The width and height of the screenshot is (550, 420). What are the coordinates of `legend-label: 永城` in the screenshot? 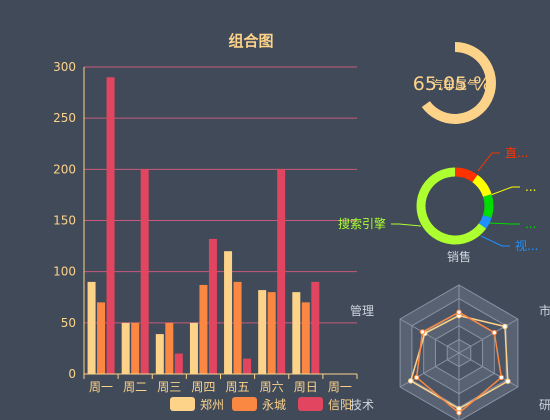 It's located at (274, 405).